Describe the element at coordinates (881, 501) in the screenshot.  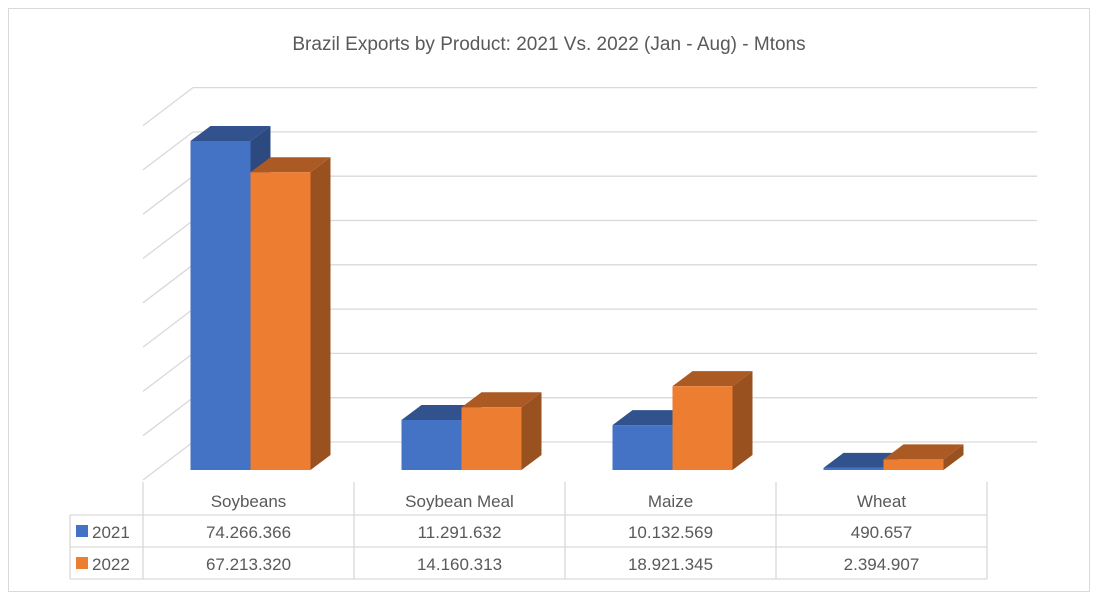
I see `table-header-wheat: Wheat` at that location.